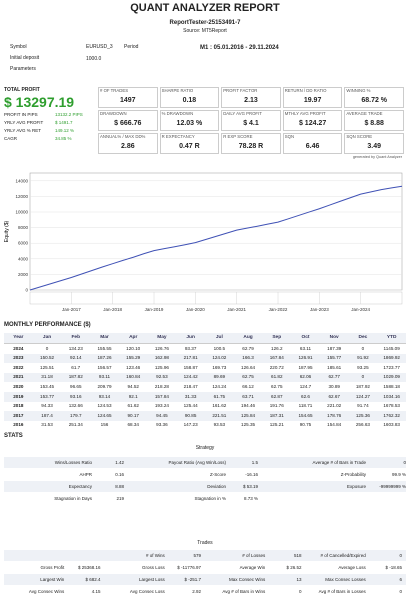 The image size is (410, 600). Describe the element at coordinates (216, 486) in the screenshot. I see `stat-label: Deviation` at that location.